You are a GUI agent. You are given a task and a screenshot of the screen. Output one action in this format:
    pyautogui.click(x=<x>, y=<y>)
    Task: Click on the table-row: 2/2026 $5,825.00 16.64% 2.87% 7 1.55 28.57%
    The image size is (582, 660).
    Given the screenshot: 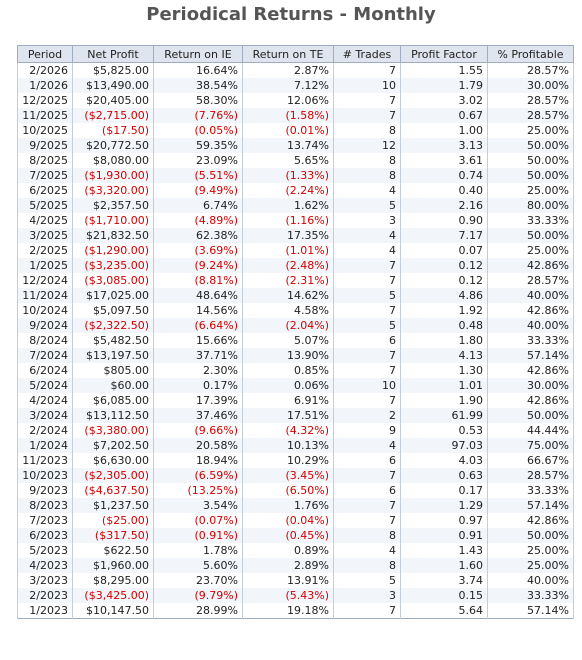 What is the action you would take?
    pyautogui.click(x=295, y=70)
    